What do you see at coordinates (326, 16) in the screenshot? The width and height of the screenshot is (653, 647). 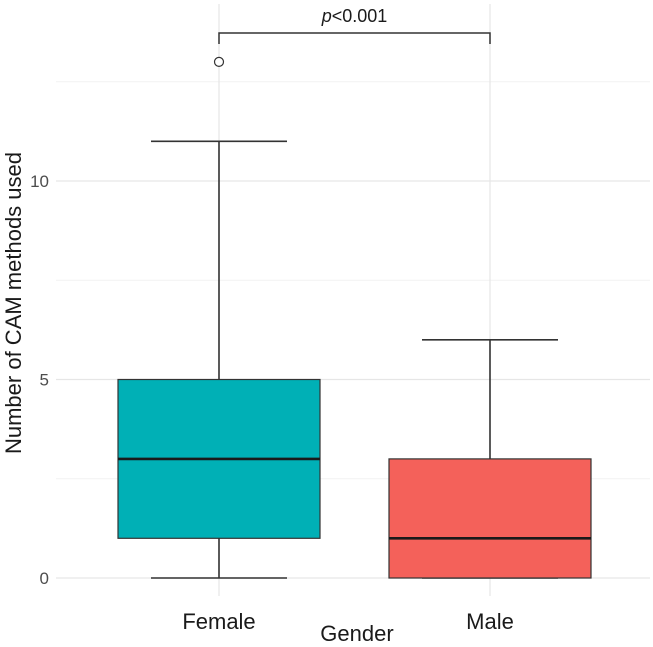 I see `p-symbol: p` at bounding box center [326, 16].